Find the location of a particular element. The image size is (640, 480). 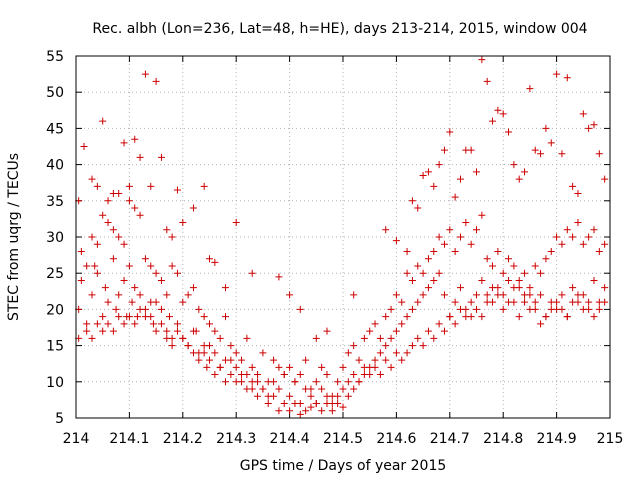

y-tick-label: 30 is located at coordinates (55, 238).